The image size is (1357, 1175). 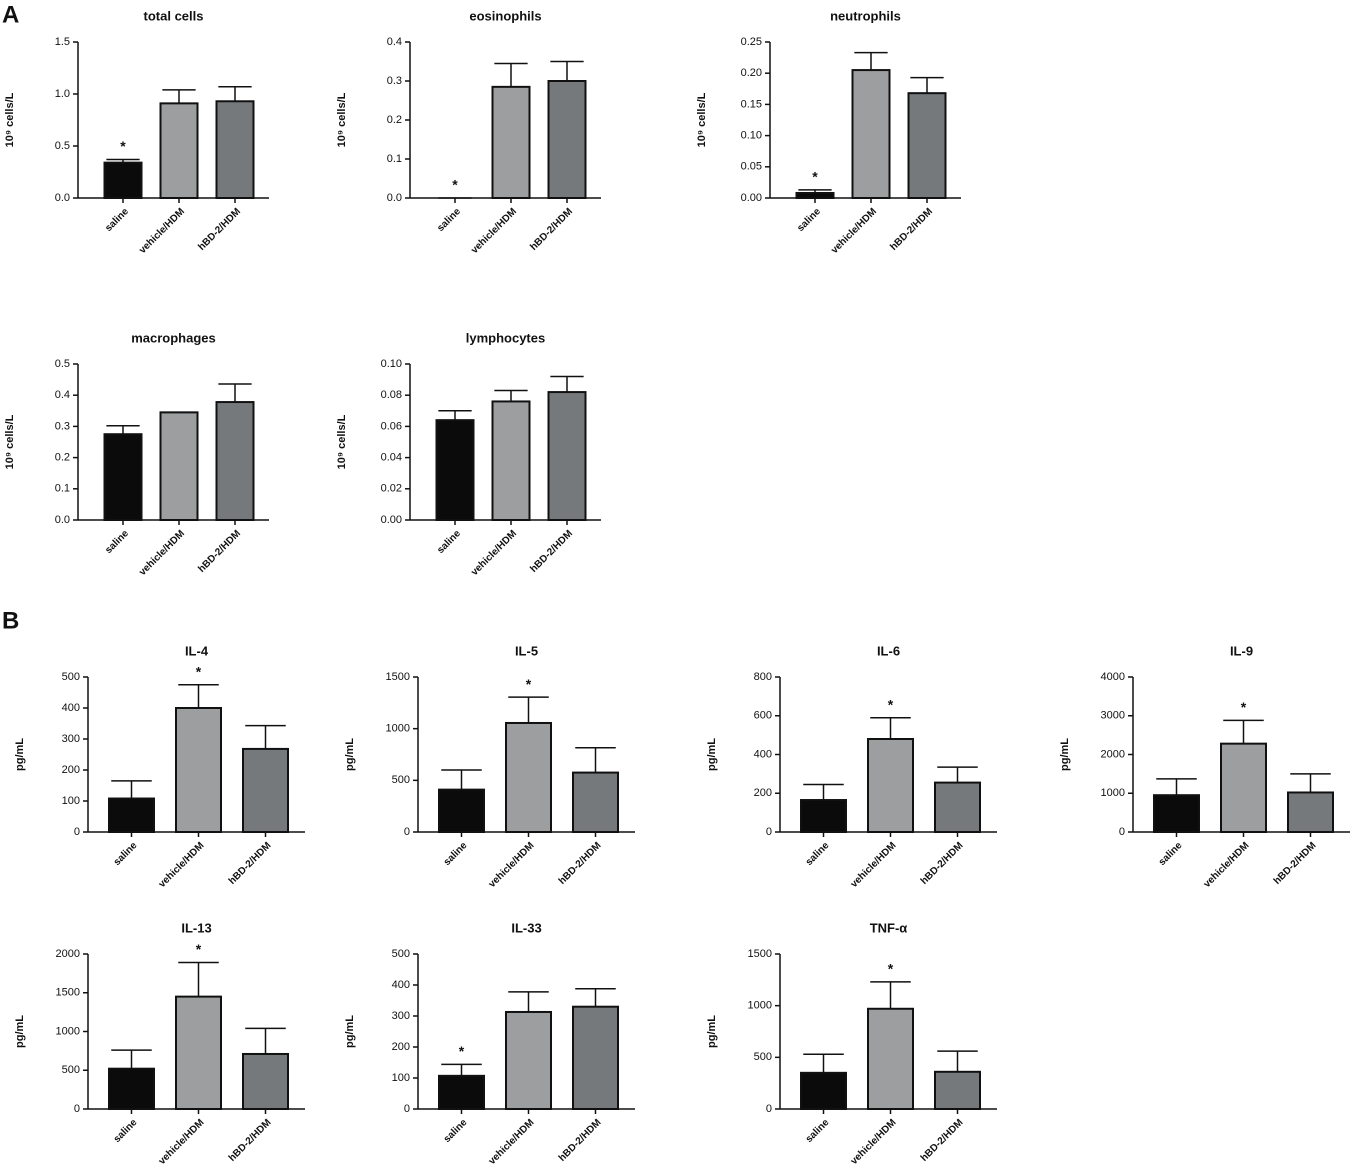 What do you see at coordinates (62, 42) in the screenshot?
I see `y-tick-label: 1.5` at bounding box center [62, 42].